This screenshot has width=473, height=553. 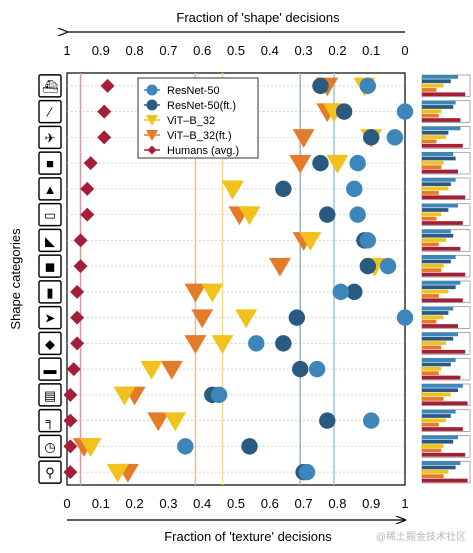 What do you see at coordinates (50, 472) in the screenshot?
I see `bicycle-icon: ⚲` at bounding box center [50, 472].